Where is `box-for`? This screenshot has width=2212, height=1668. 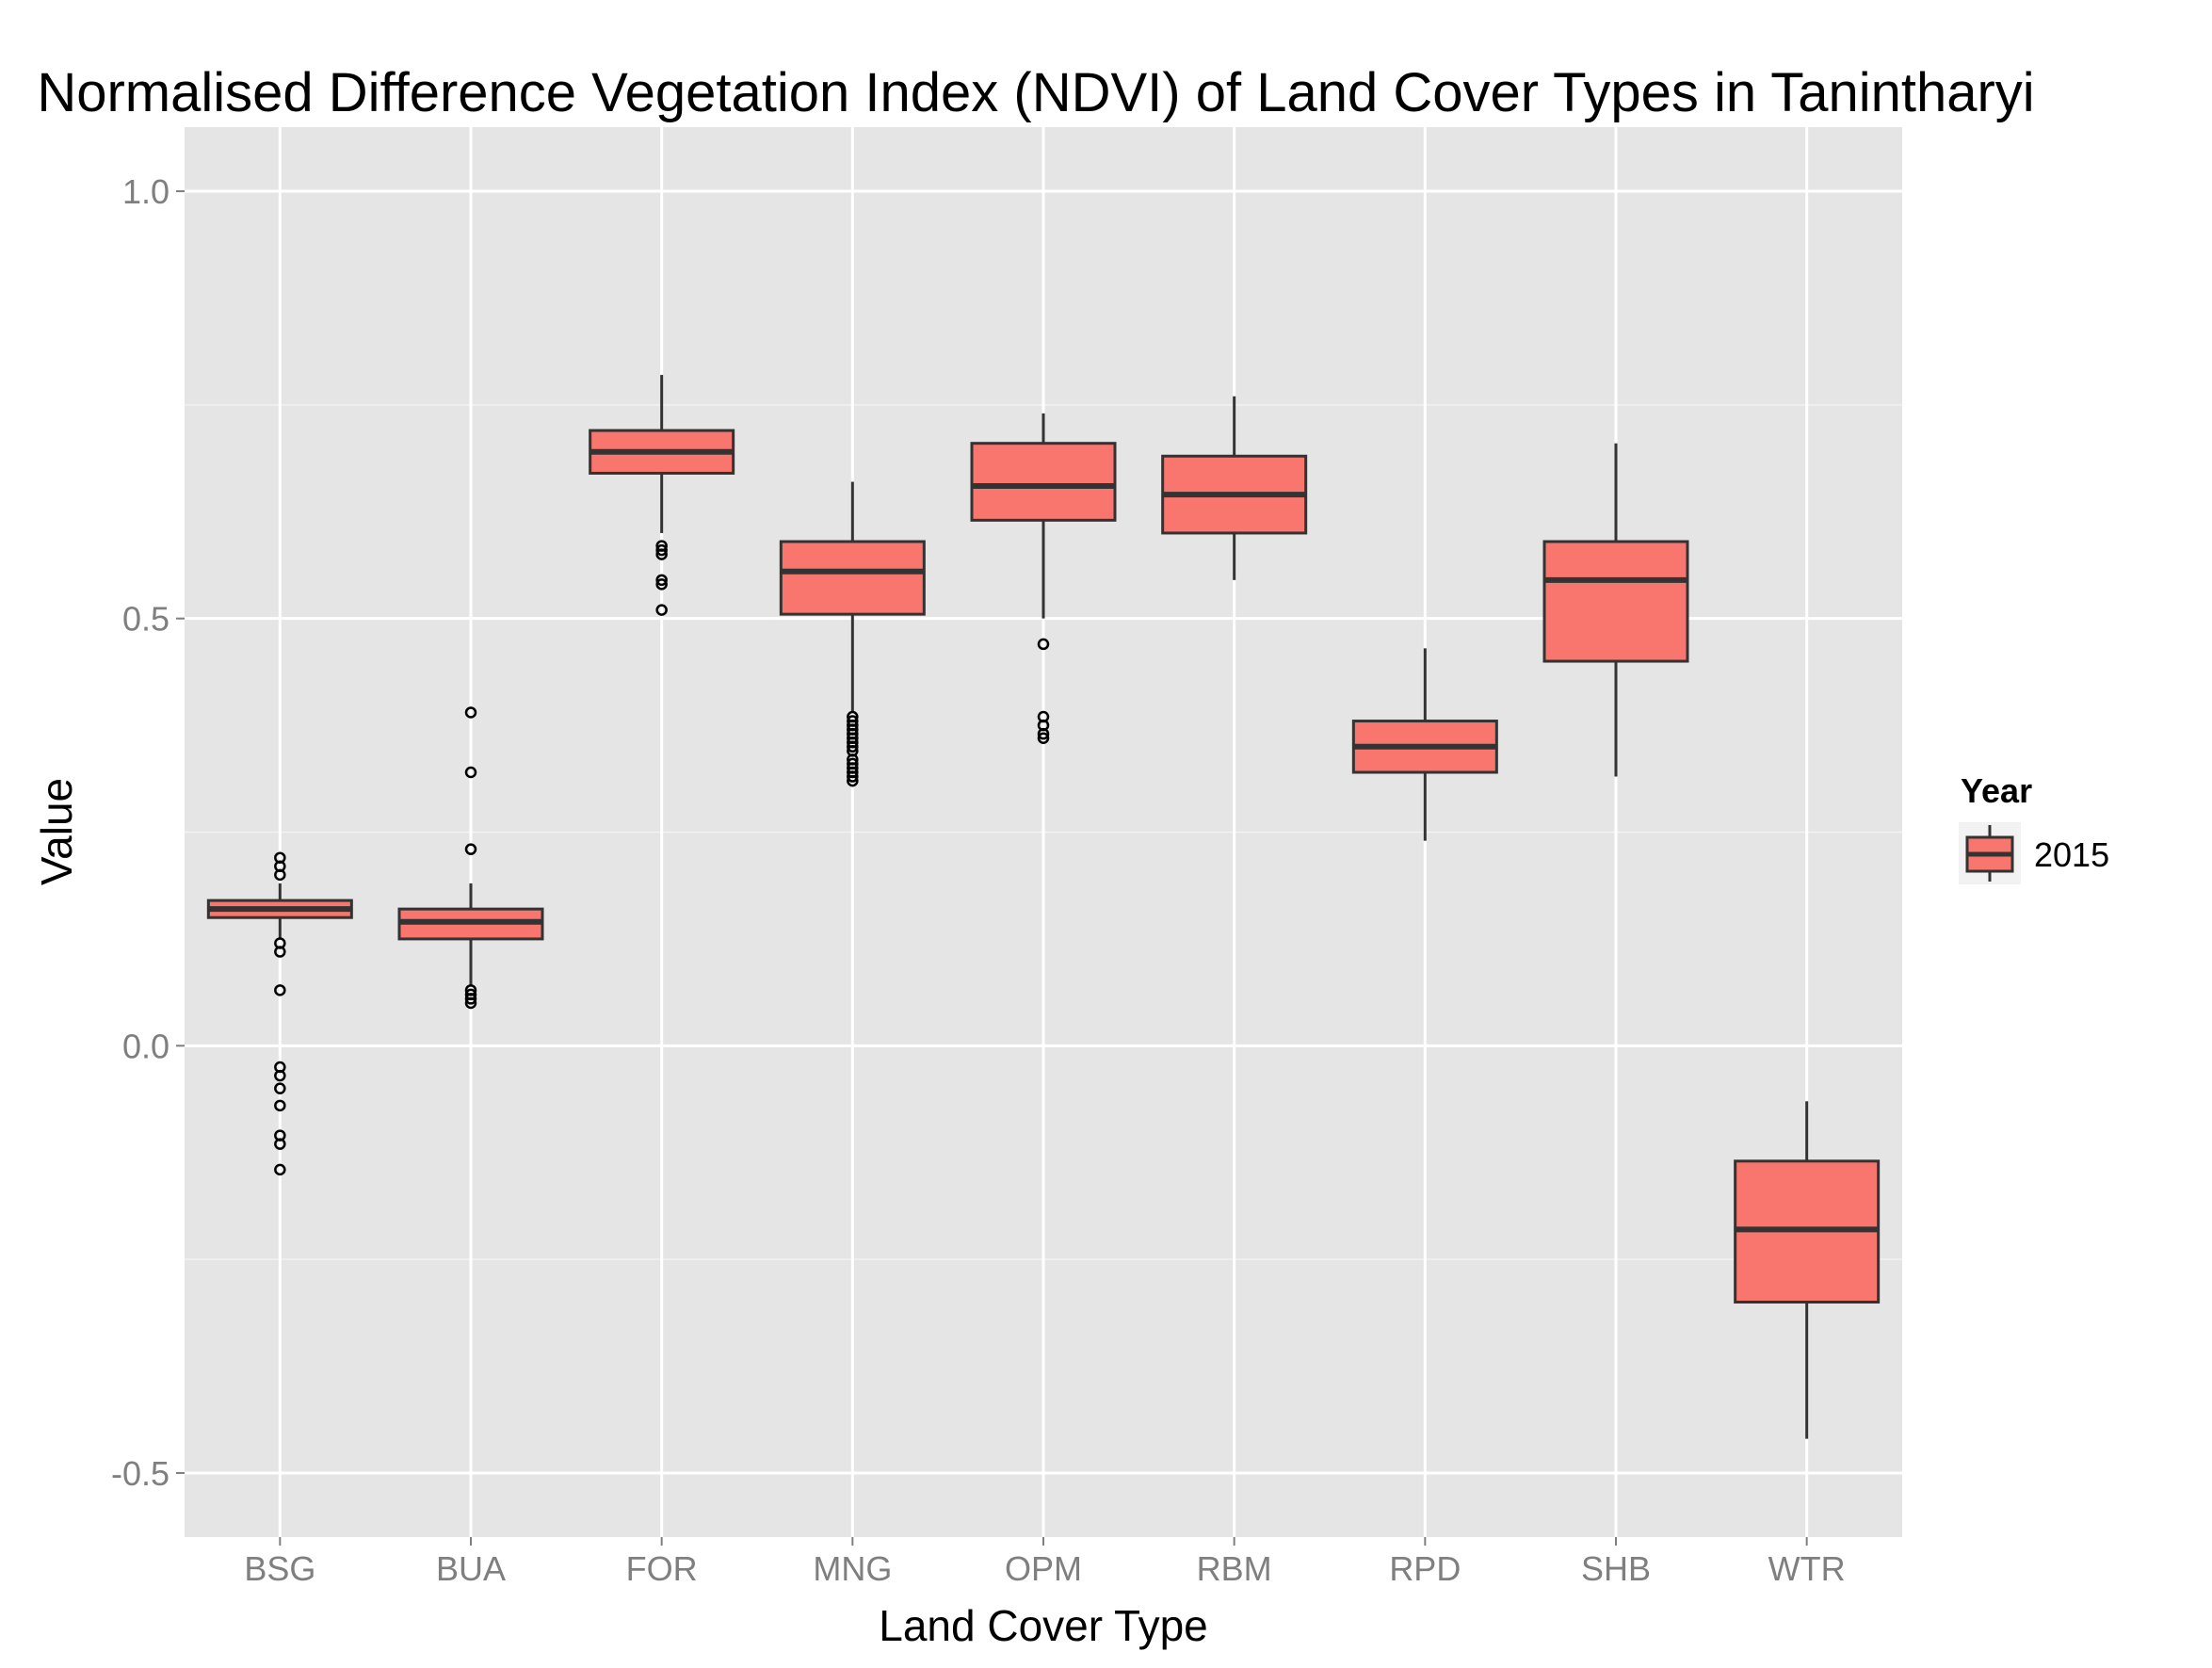
box-for is located at coordinates (662, 495).